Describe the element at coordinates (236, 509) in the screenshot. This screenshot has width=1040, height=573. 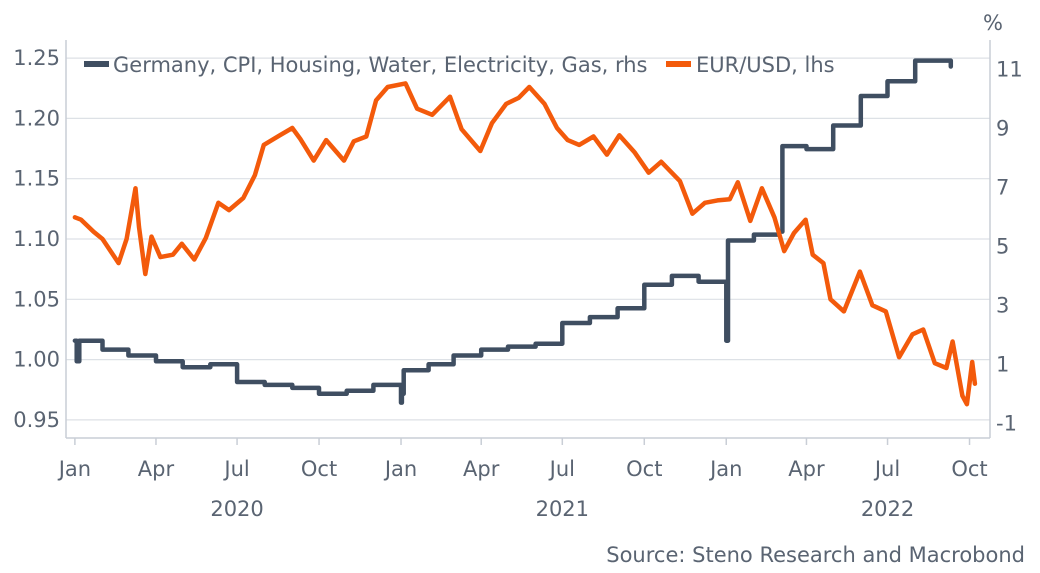
I see `x-year-label: 2020` at that location.